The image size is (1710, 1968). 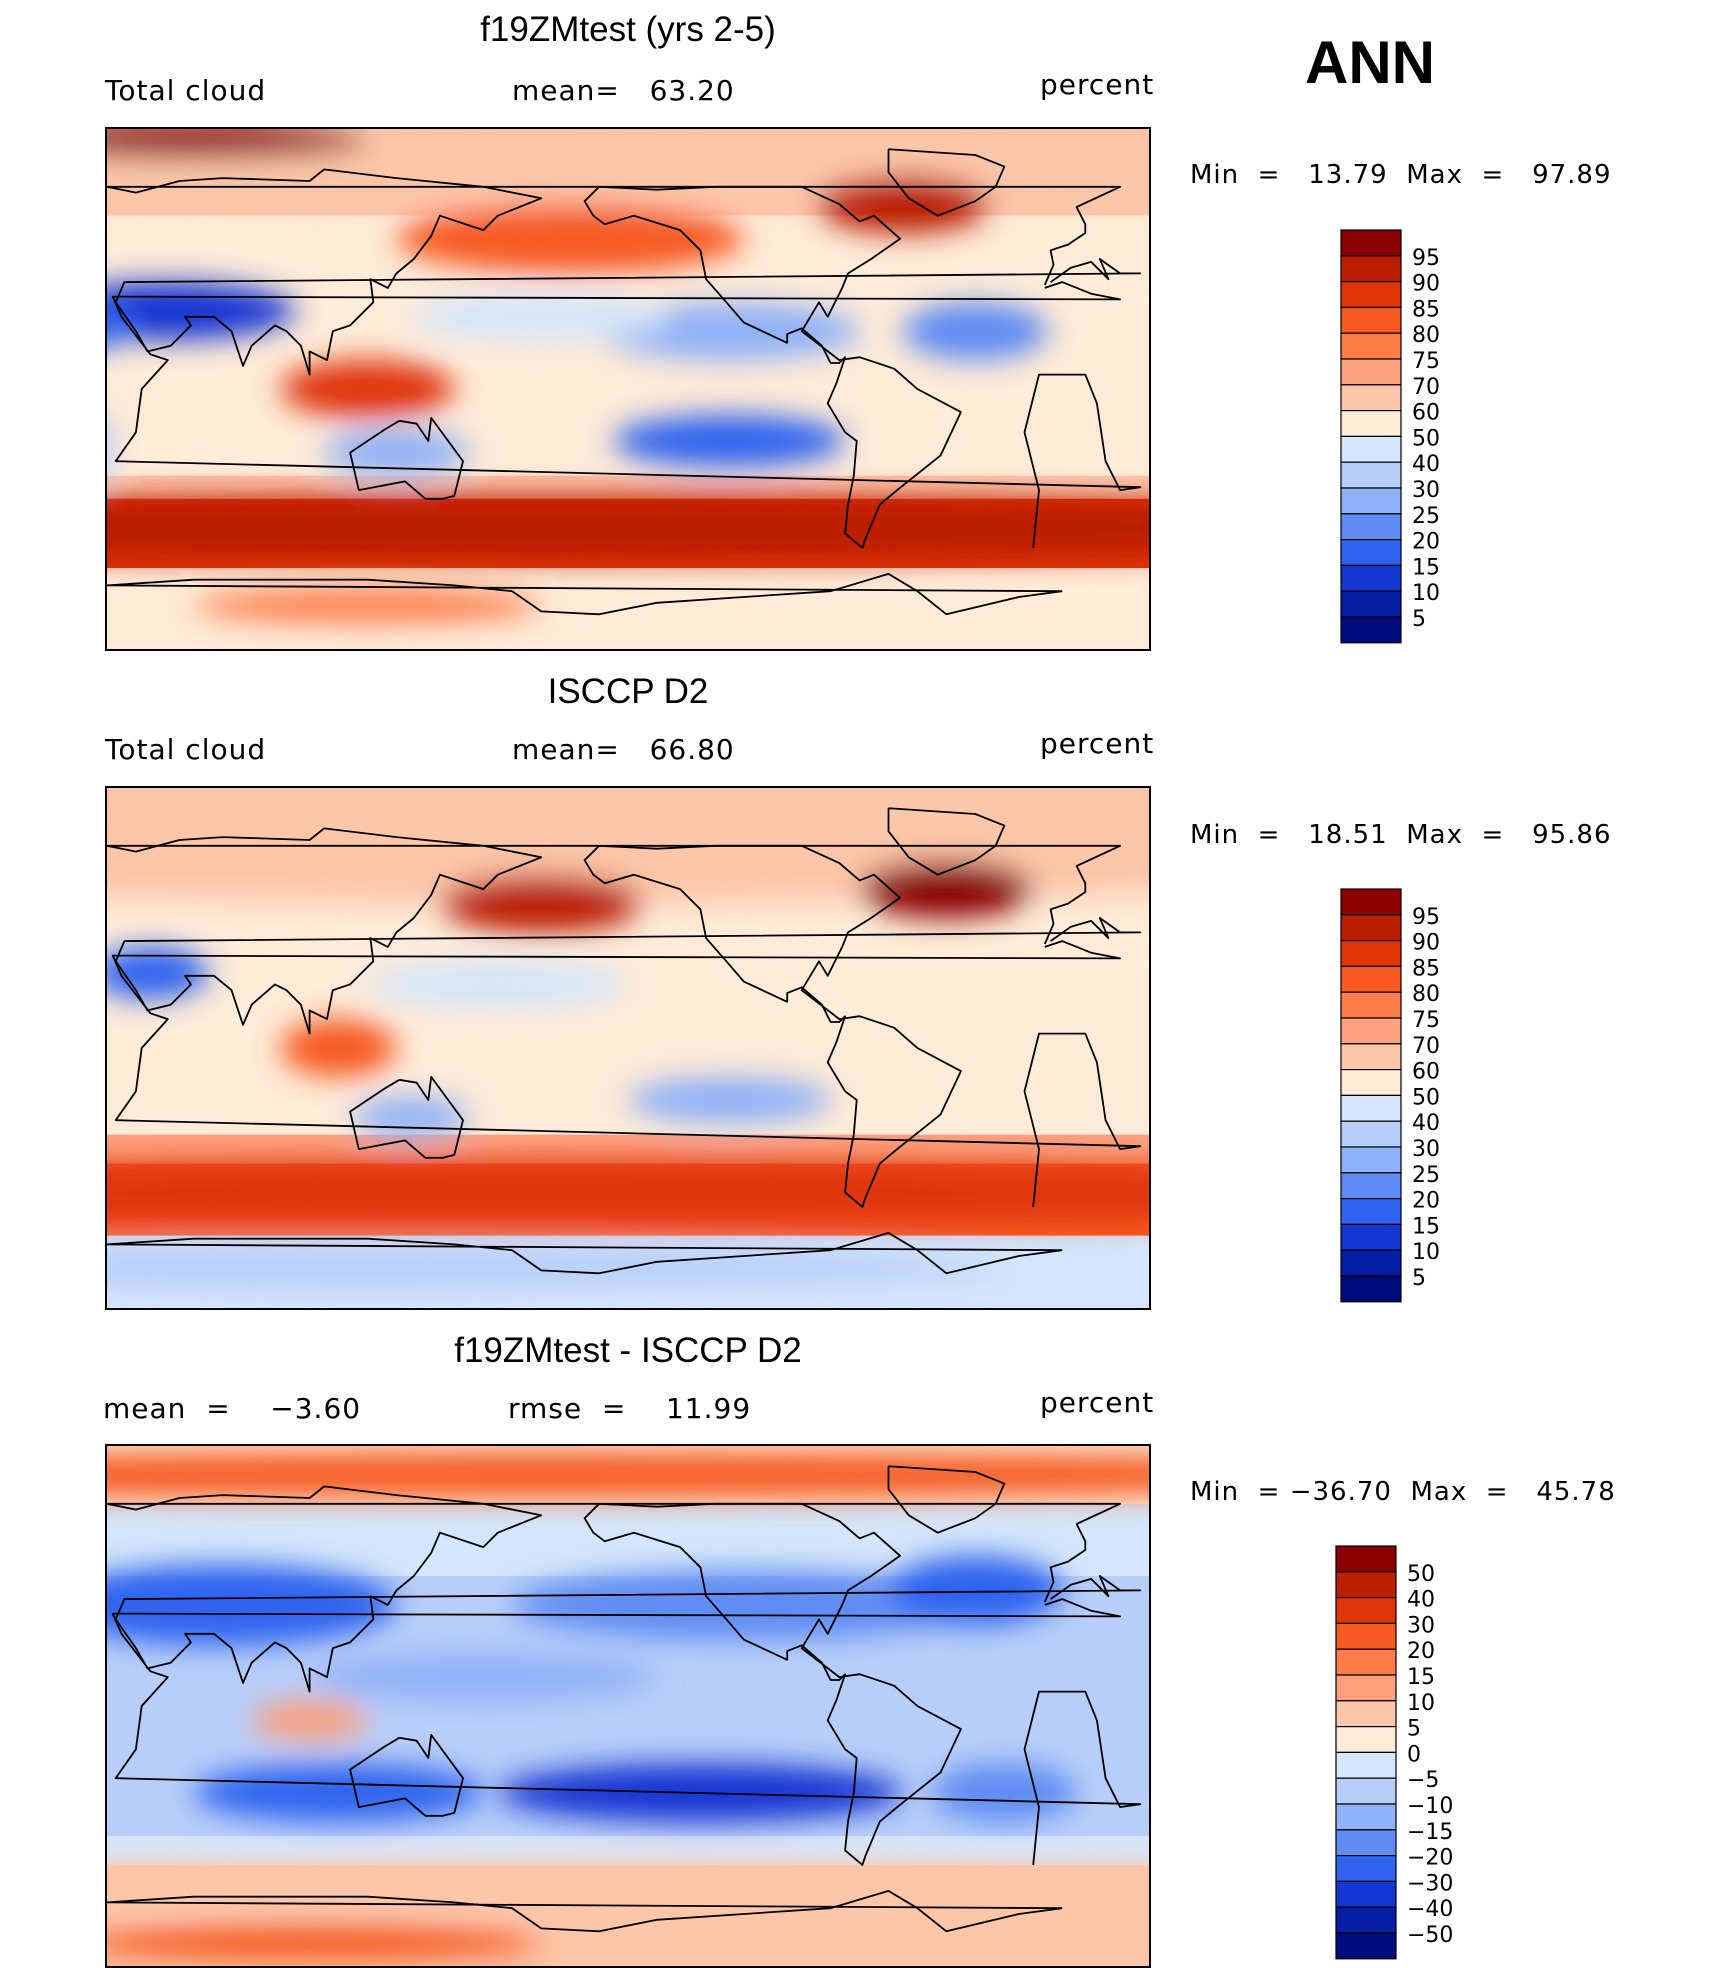 What do you see at coordinates (630, 1408) in the screenshot?
I see `panel-3-rmse-label: rmse = 11.99` at bounding box center [630, 1408].